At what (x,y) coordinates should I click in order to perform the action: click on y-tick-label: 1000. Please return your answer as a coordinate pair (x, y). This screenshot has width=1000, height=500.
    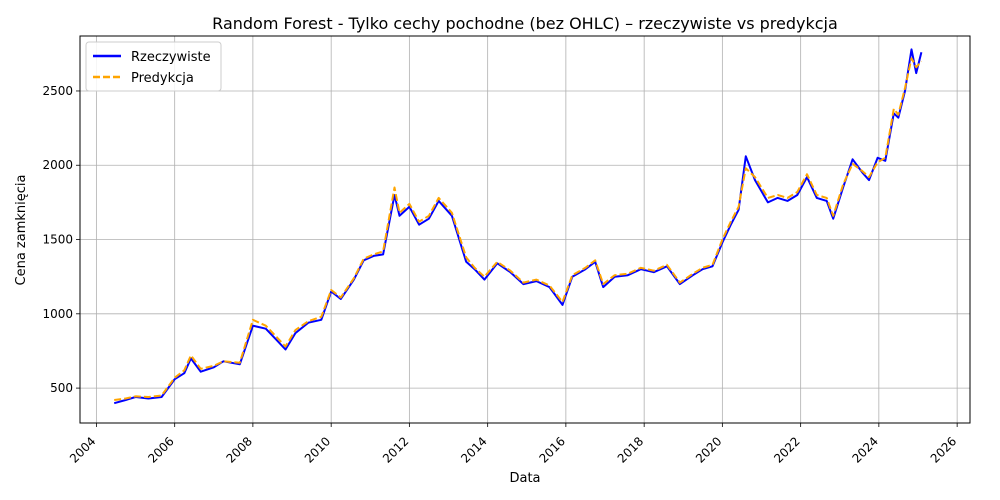
    Looking at the image, I should click on (57, 314).